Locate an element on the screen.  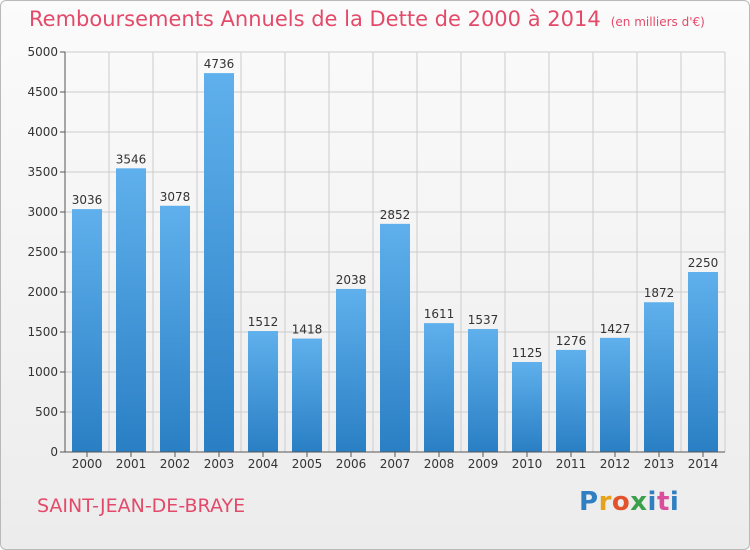
data-label: 3546 is located at coordinates (131, 159).